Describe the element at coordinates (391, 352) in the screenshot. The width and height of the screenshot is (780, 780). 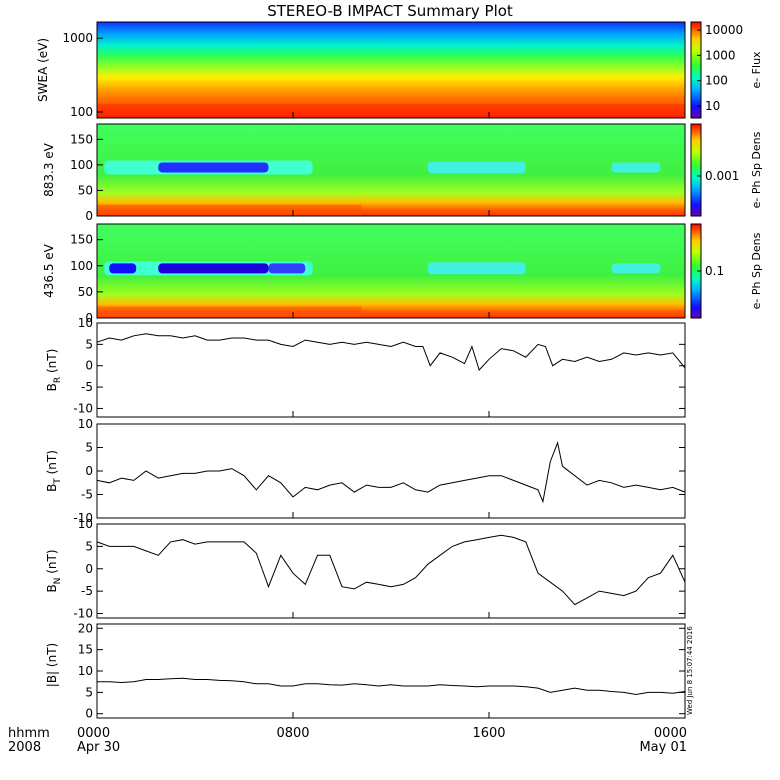
I see `series-line-br` at that location.